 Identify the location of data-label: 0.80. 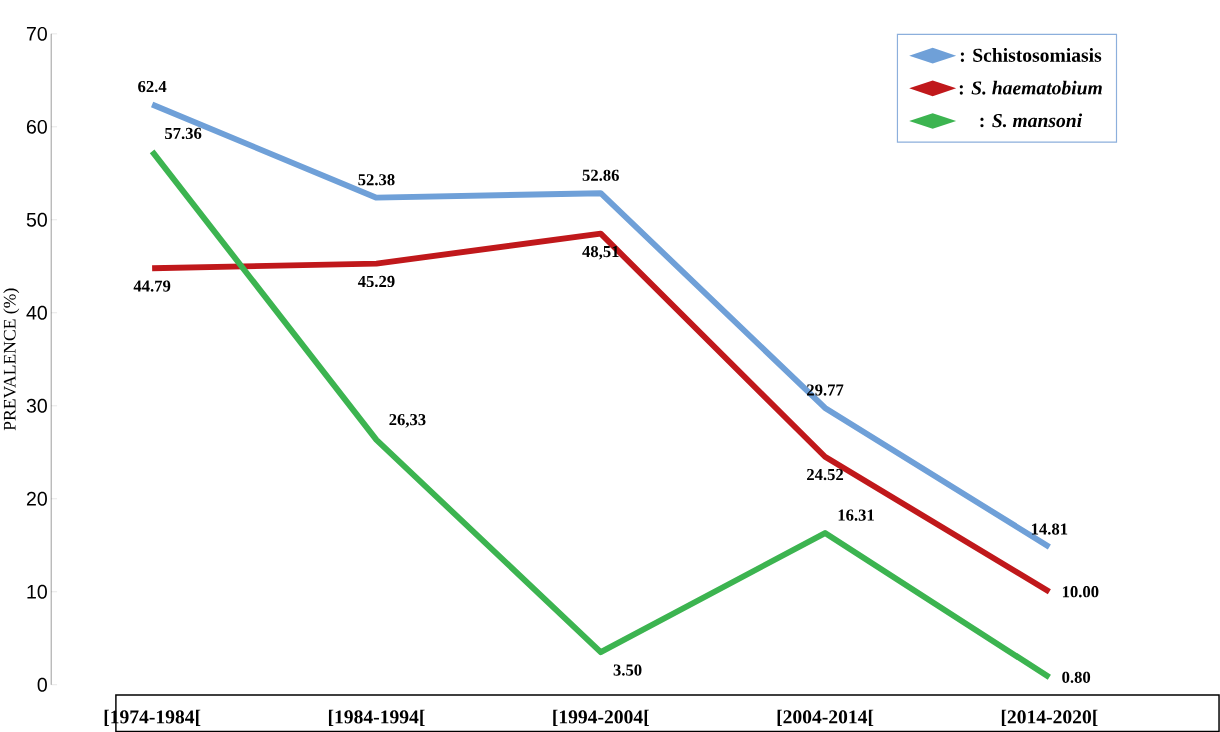
(1076, 677).